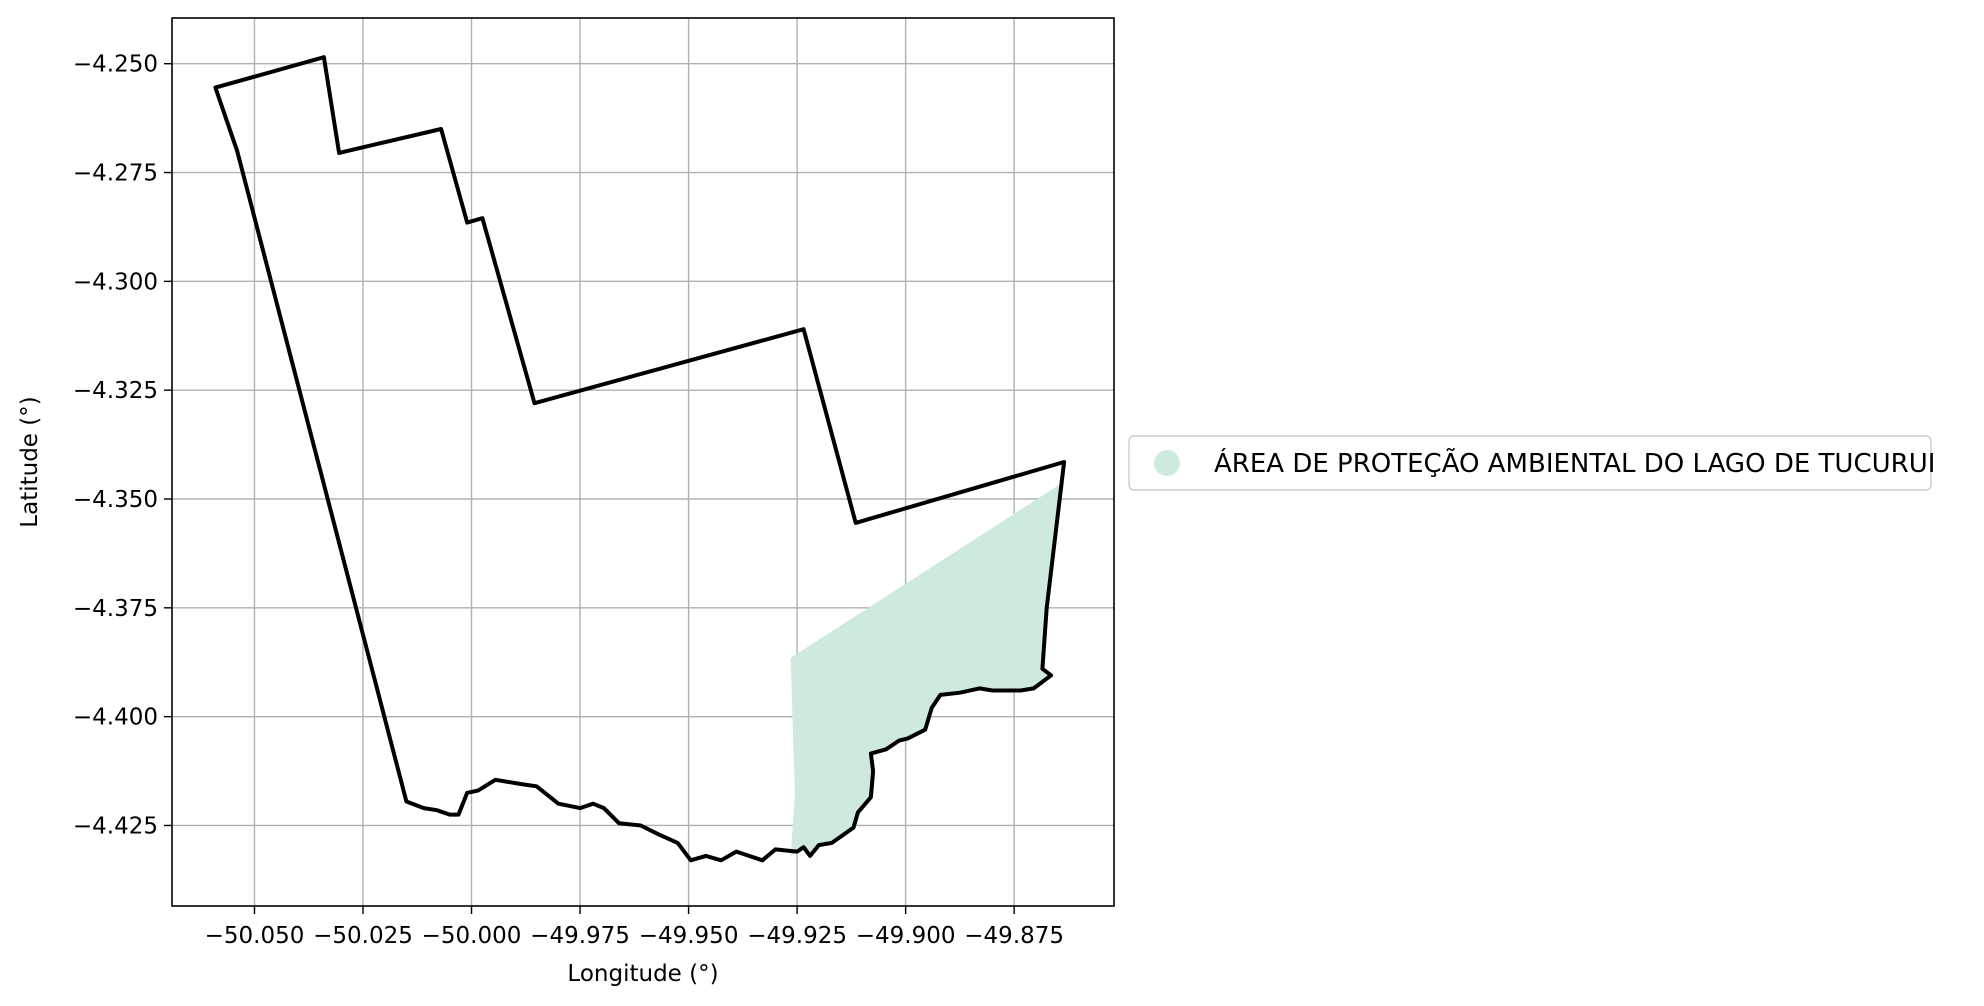  Describe the element at coordinates (927, 668) in the screenshot. I see `apa-area-polygon` at that location.